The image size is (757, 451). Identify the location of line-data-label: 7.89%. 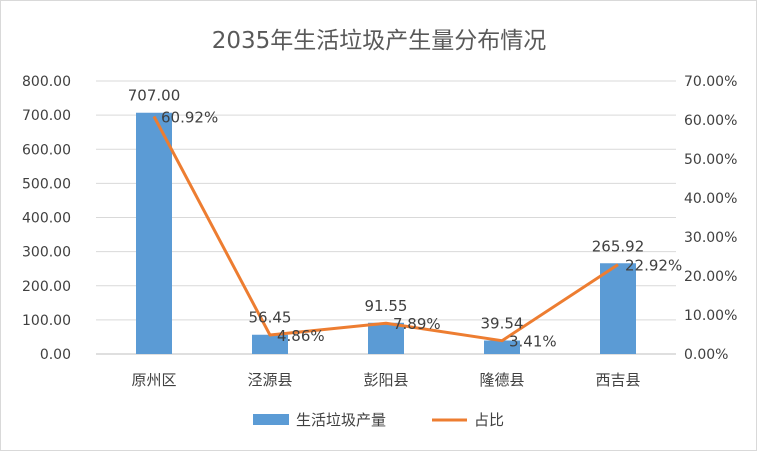
(417, 324).